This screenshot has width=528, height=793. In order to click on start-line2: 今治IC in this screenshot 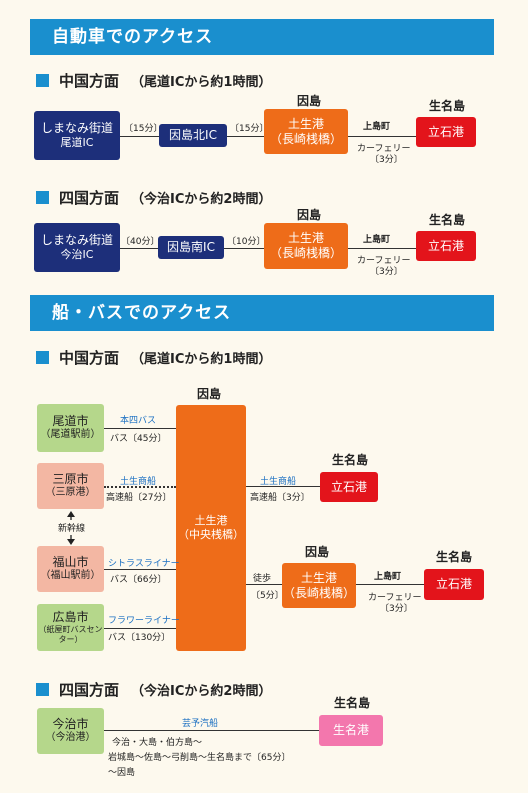, I will do `click(77, 255)`.